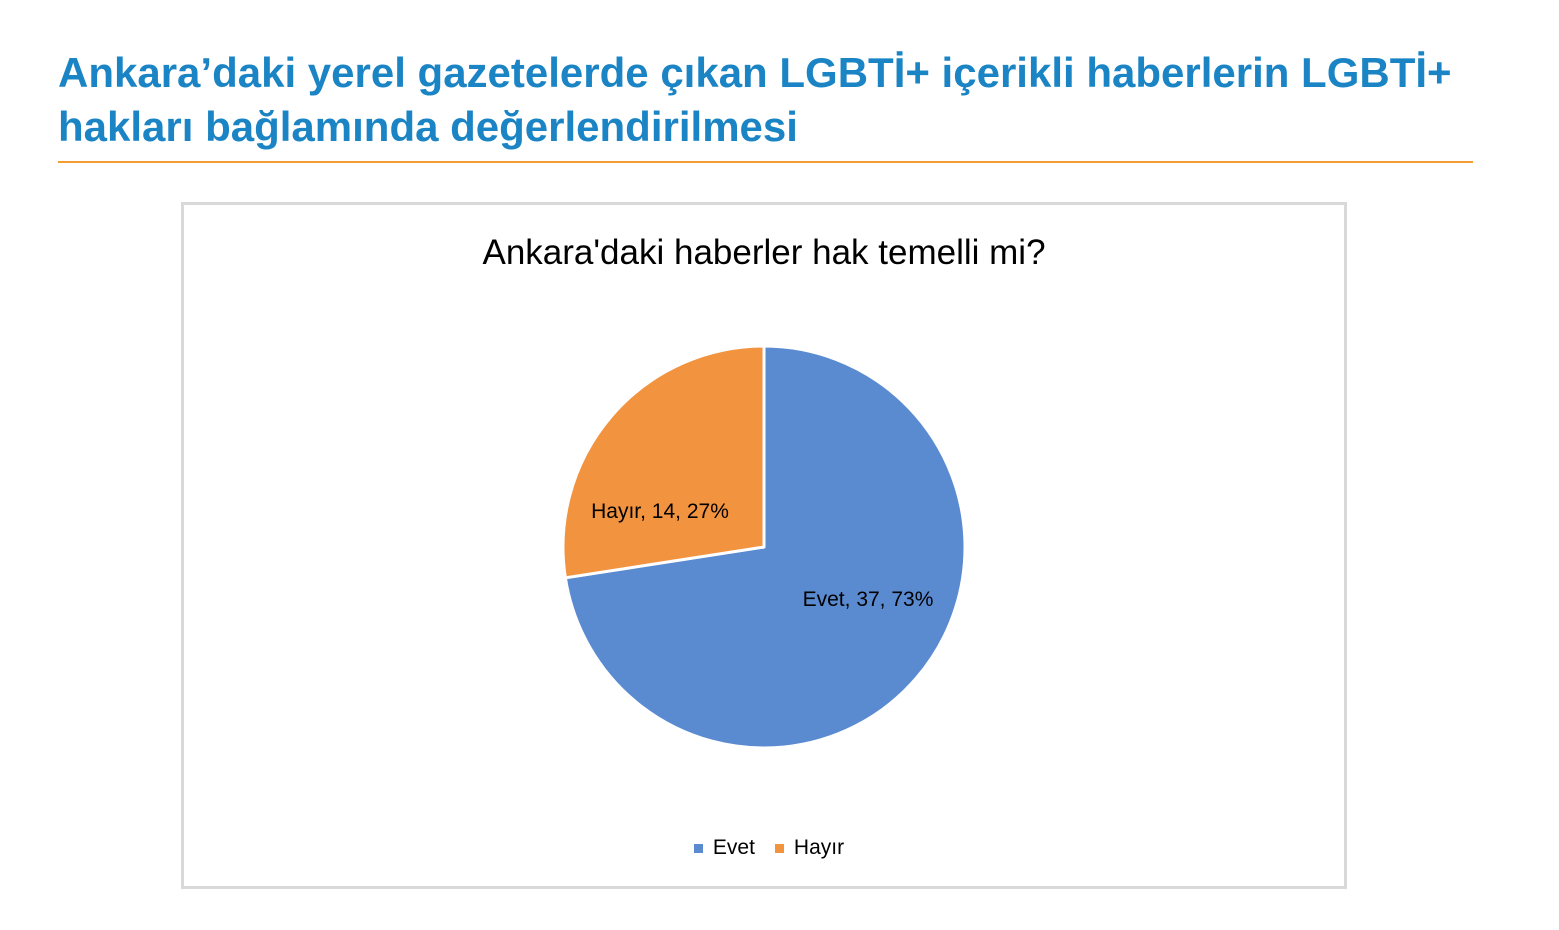 Image resolution: width=1559 pixels, height=930 pixels. I want to click on data-label-evet: Evet, 37, 73%, so click(868, 599).